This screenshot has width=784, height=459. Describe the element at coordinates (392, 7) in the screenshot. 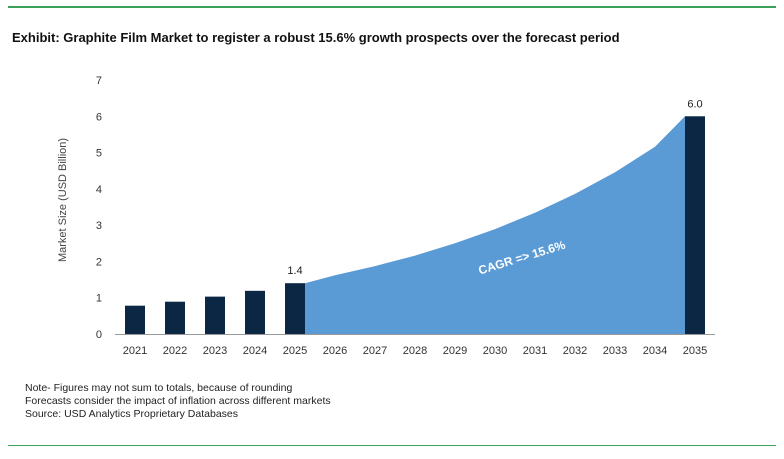

I see `top-rule` at that location.